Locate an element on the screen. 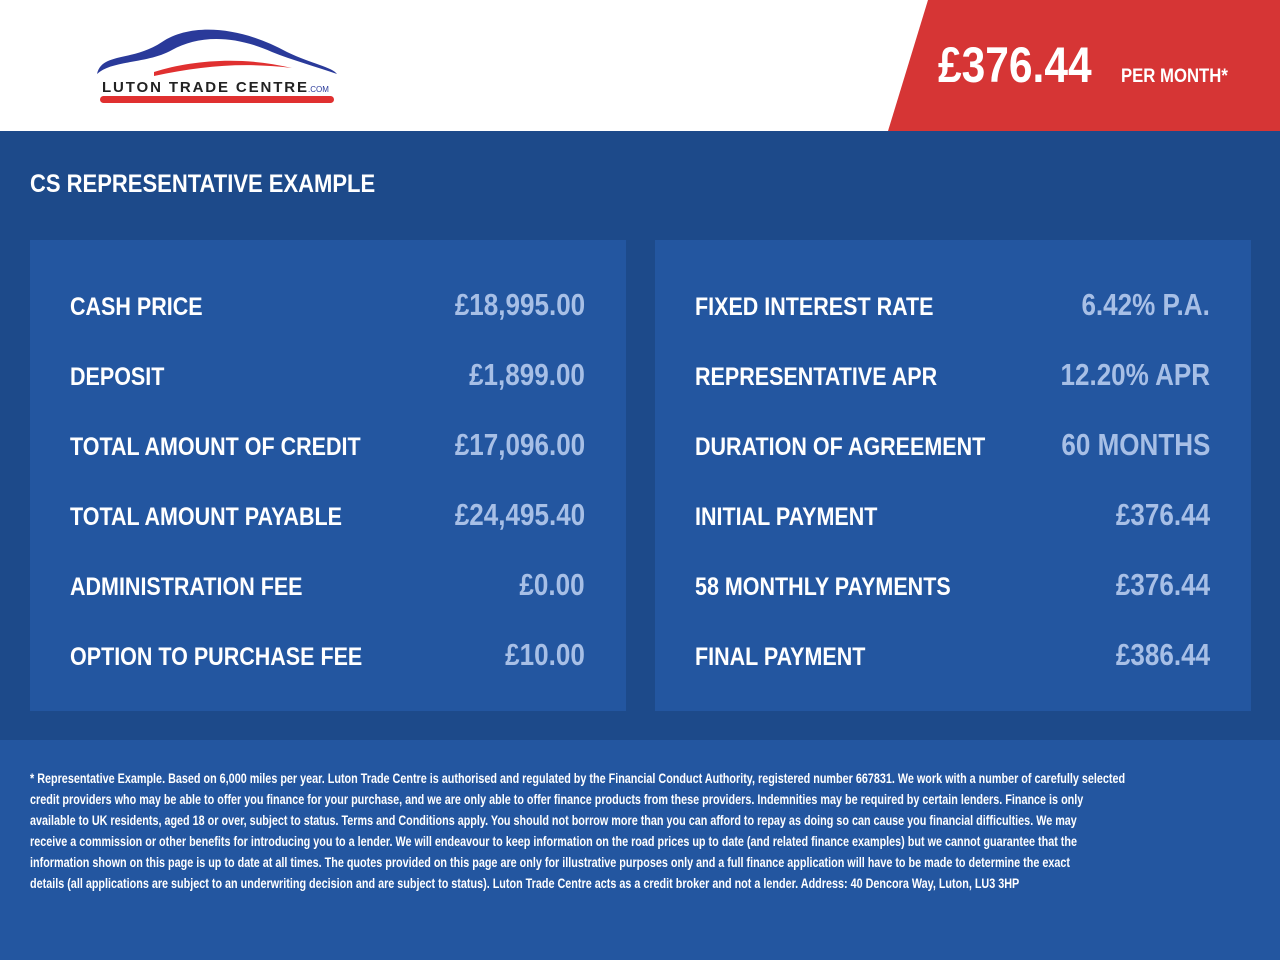  finance-row: TOTAL AMOUNT OF CREDIT £17,096.00 is located at coordinates (327, 445).